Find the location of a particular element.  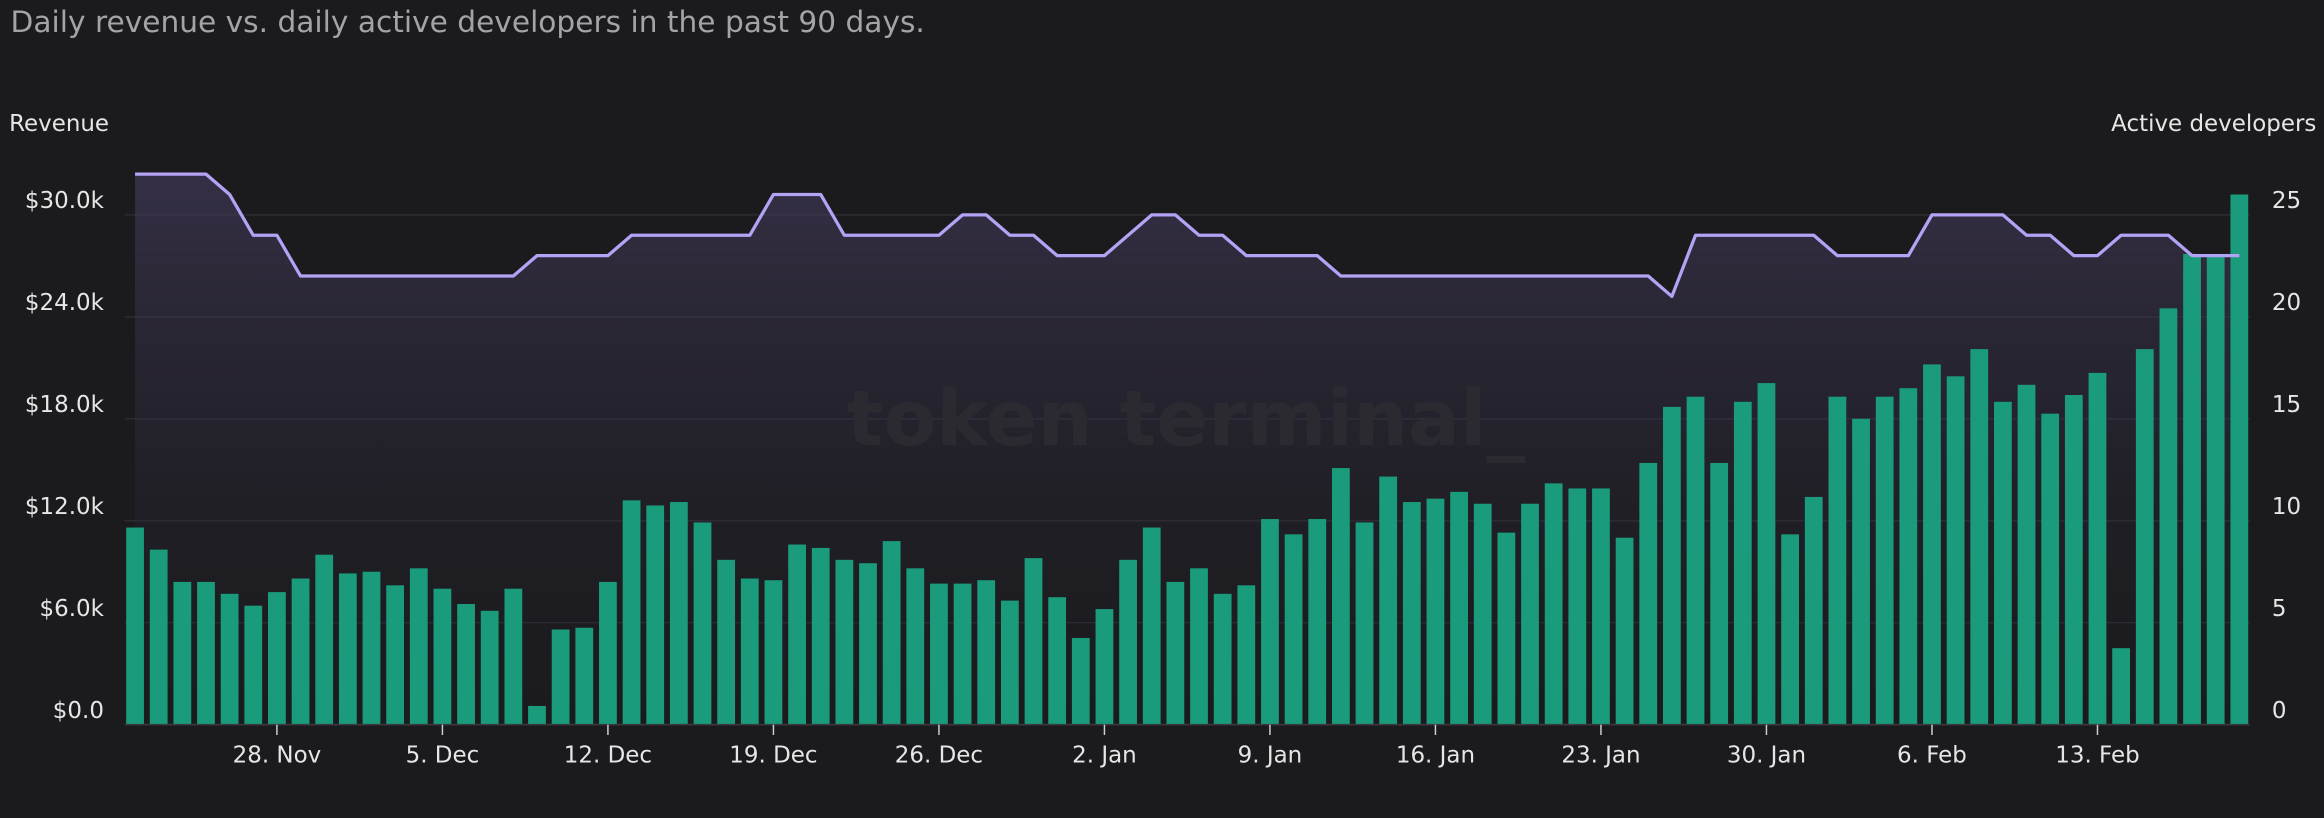

y2-tick-label: 5 is located at coordinates (2279, 609).